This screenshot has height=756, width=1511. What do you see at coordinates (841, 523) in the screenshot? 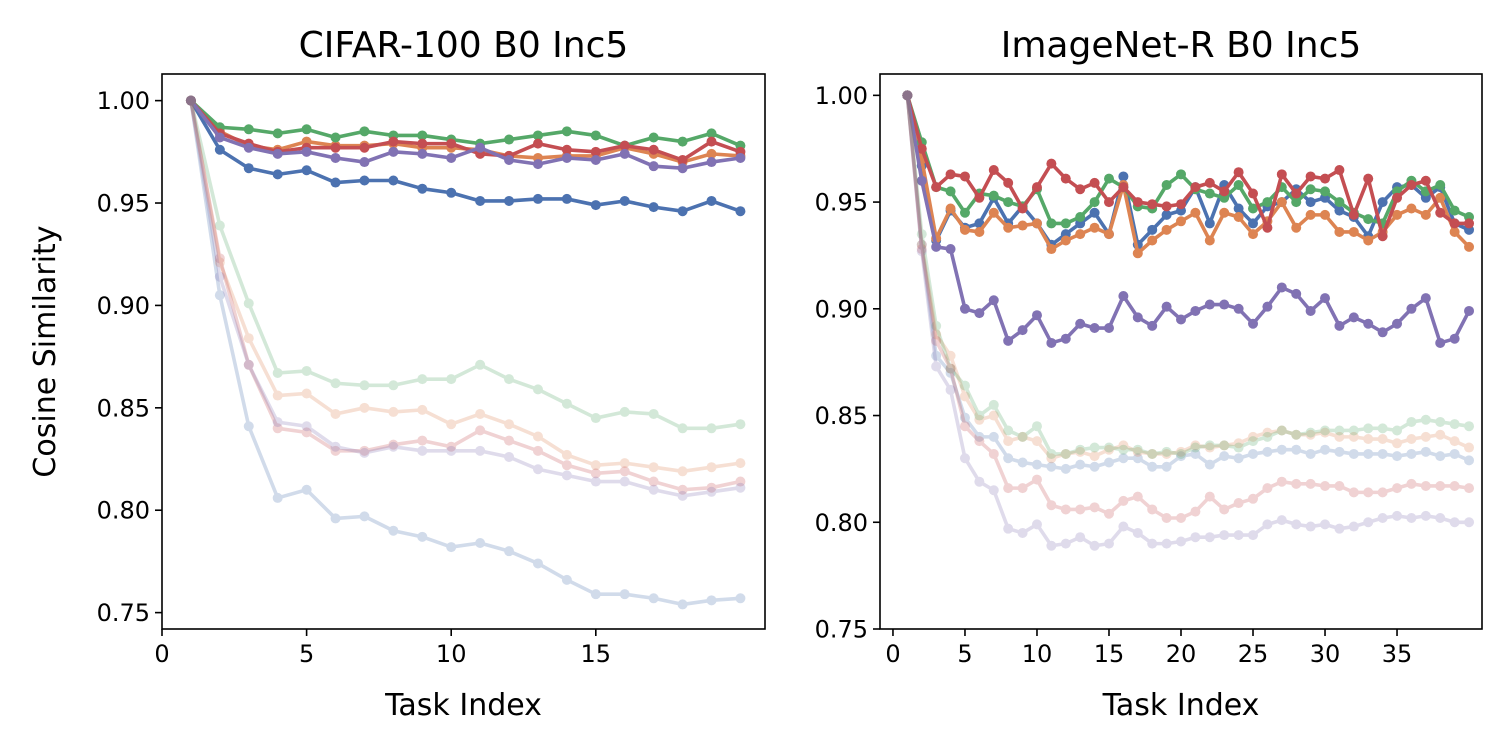
I see `y-tick-label: 0.80` at bounding box center [841, 523].